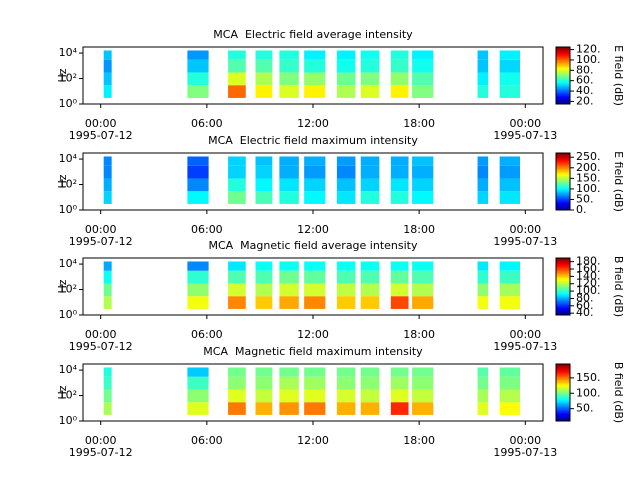 The width and height of the screenshot is (640, 480). I want to click on colorbar-tick-label: 20., so click(585, 100).